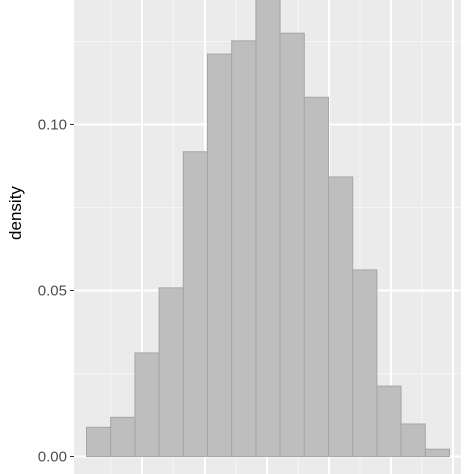 The image size is (474, 474). What do you see at coordinates (52, 457) in the screenshot?
I see `y-tick-label: 0.00` at bounding box center [52, 457].